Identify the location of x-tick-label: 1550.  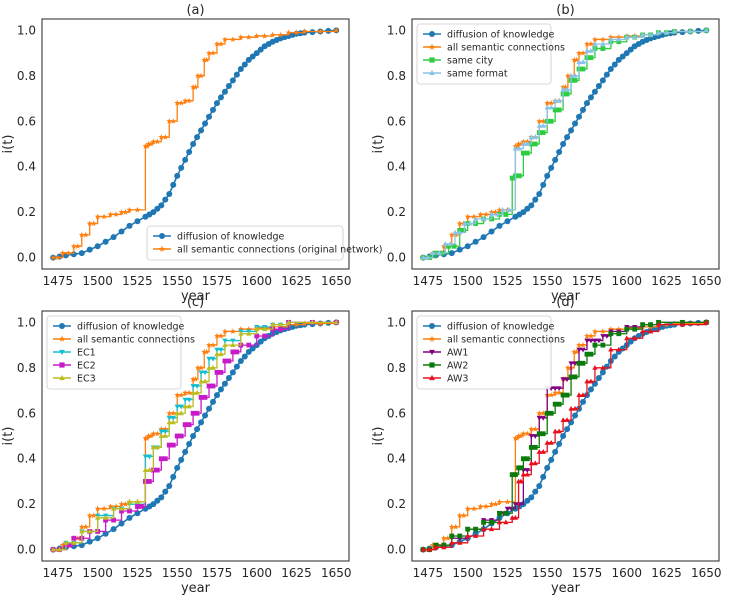
(177, 281).